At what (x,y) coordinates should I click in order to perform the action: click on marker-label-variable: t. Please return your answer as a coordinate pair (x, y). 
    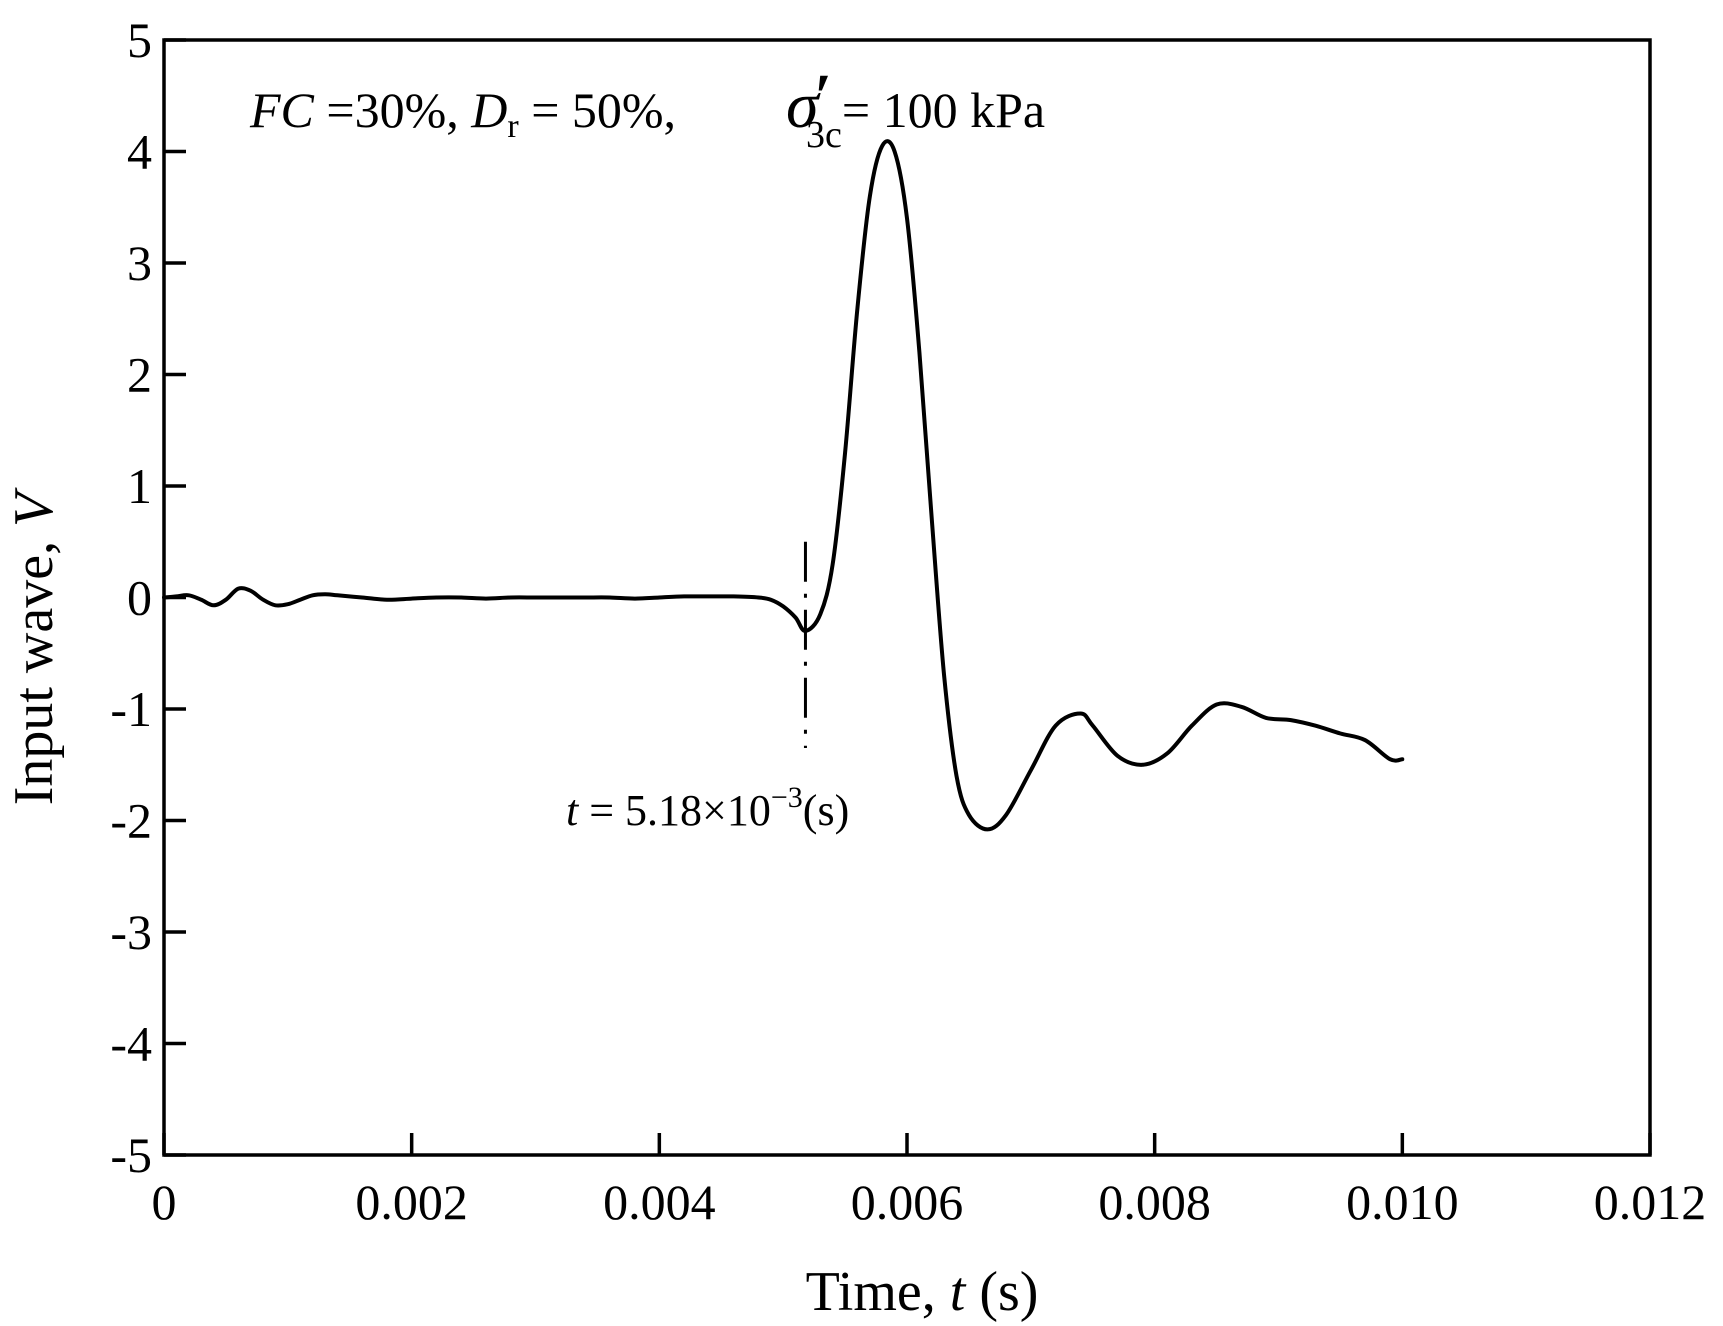
    Looking at the image, I should click on (573, 810).